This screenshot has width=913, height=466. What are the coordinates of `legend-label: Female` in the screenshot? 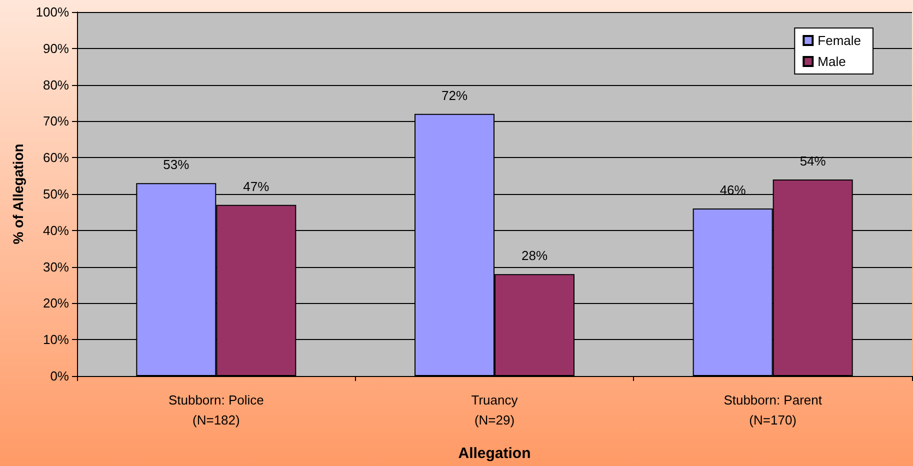 It's located at (840, 40).